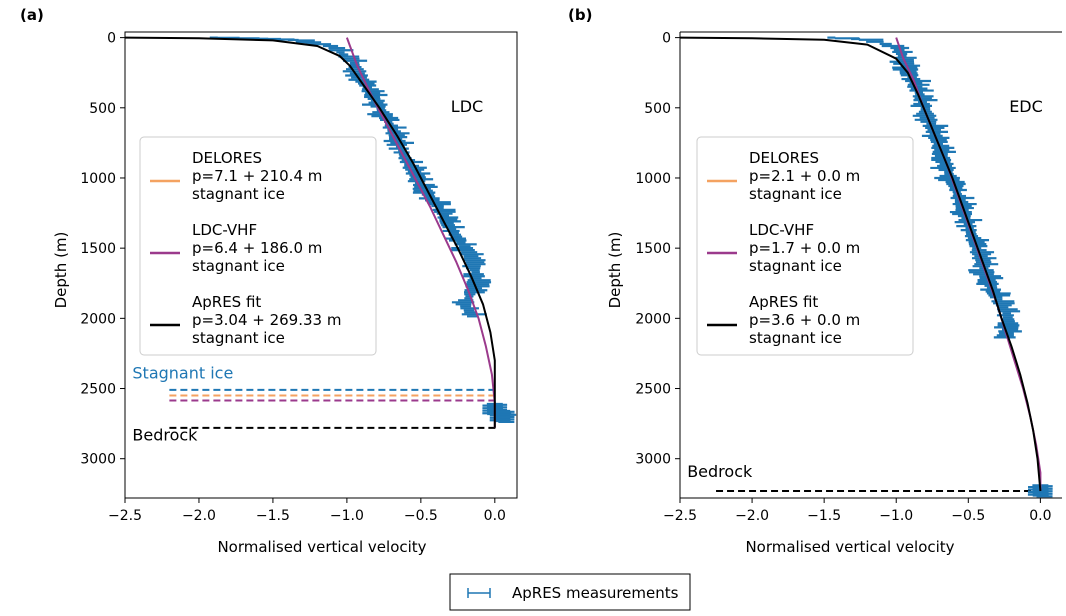  I want to click on panel-b-x-tick-label: −1.0, so click(896, 516).